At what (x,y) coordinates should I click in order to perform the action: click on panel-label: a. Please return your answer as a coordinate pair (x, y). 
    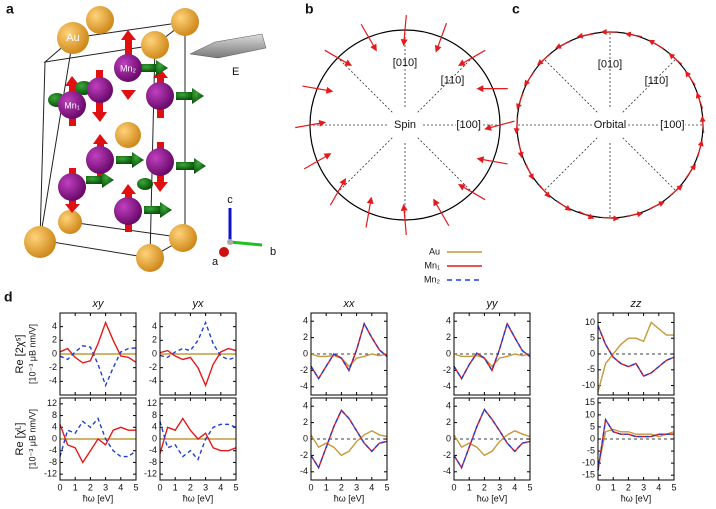
    Looking at the image, I should click on (10, 9).